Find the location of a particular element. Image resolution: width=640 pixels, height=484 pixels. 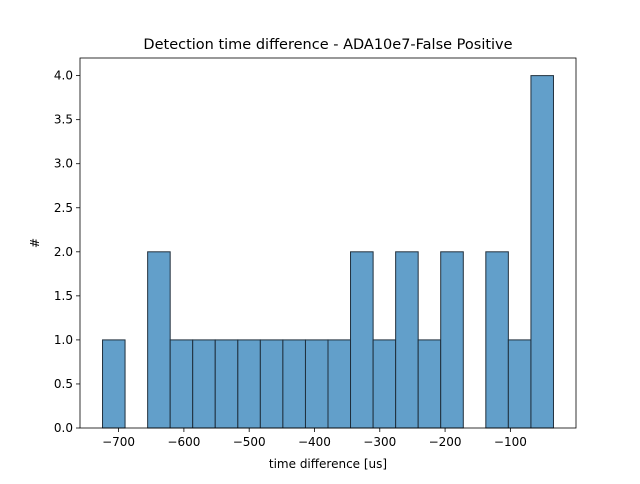

y-tick-label: 0.5 is located at coordinates (63, 384).